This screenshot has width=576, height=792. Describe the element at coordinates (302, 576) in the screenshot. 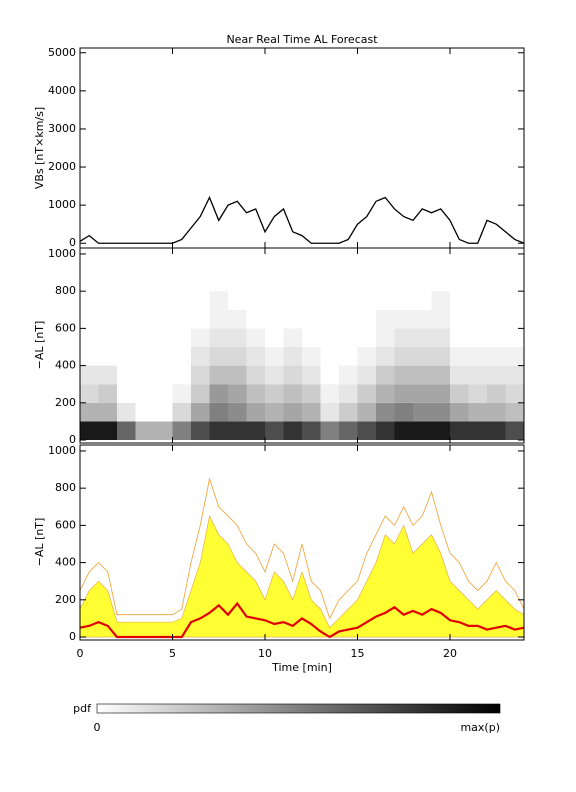

I see `area` at that location.